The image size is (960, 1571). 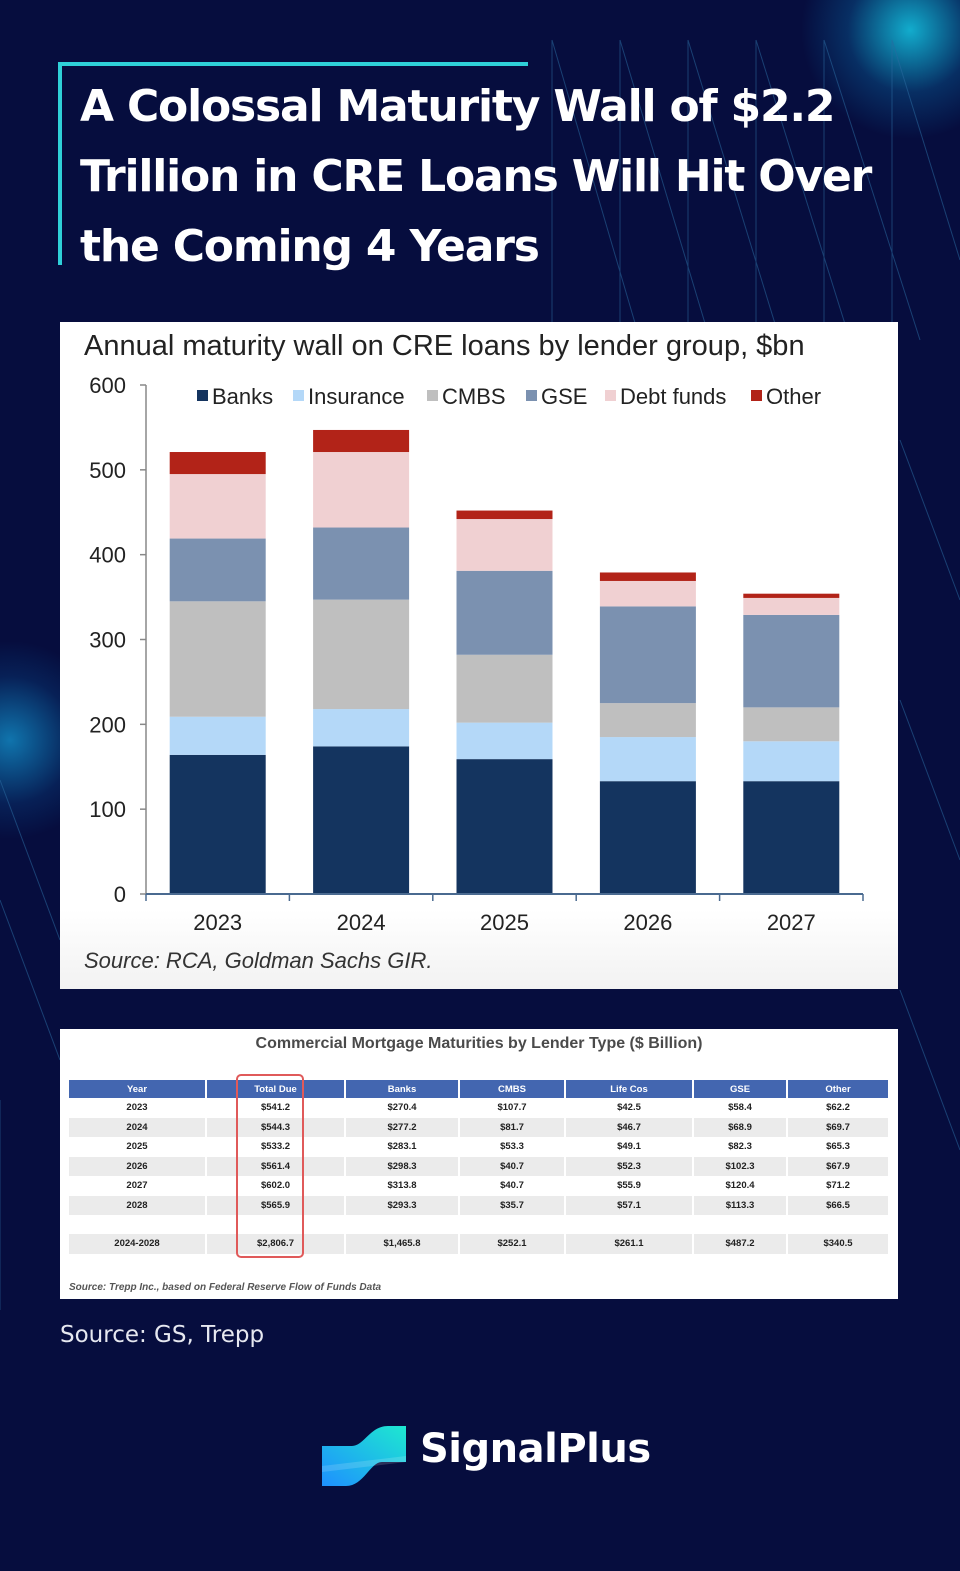 What do you see at coordinates (838, 1127) in the screenshot?
I see `table-cell: $69.7` at bounding box center [838, 1127].